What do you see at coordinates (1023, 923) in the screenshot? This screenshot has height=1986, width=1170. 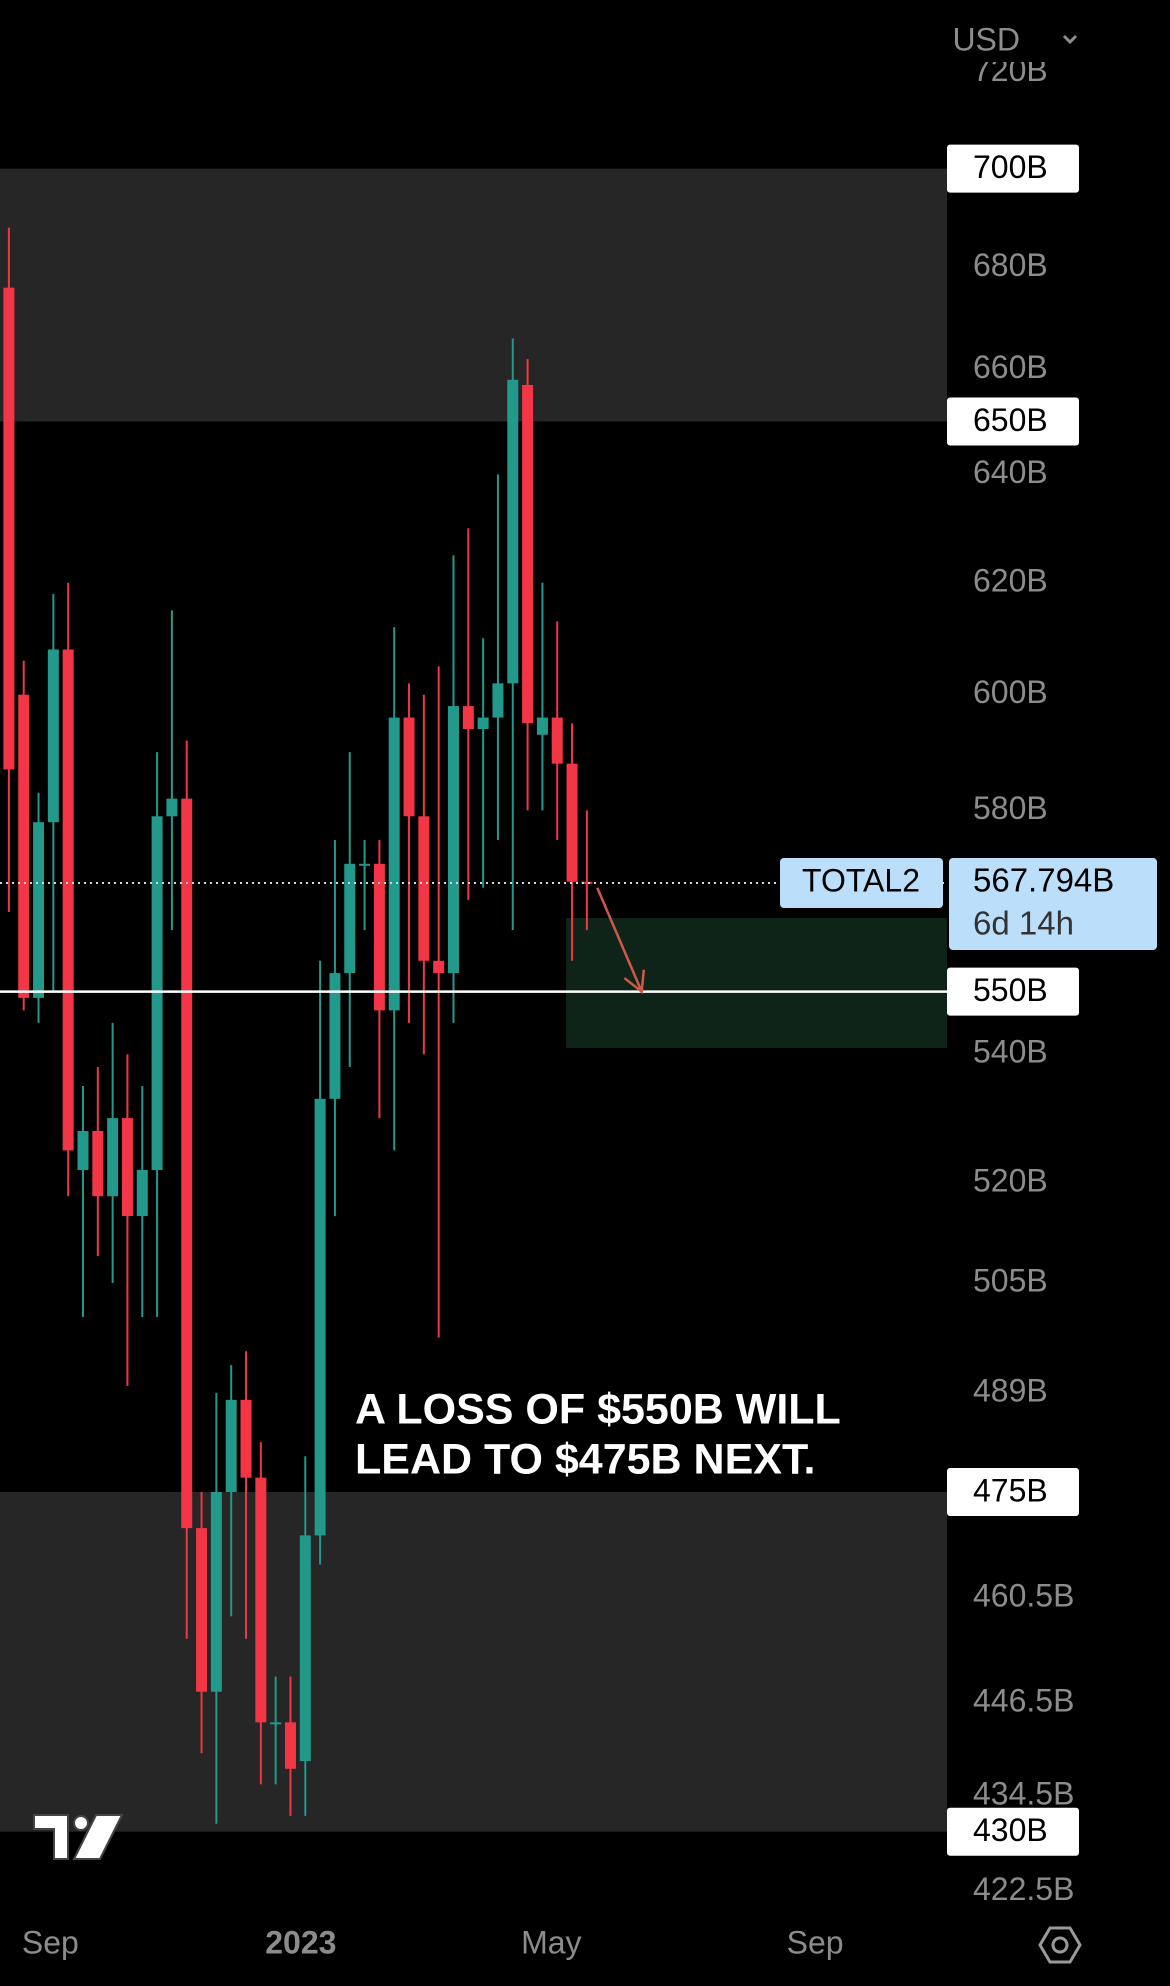 I see `countdown-label: 6d 14h` at bounding box center [1023, 923].